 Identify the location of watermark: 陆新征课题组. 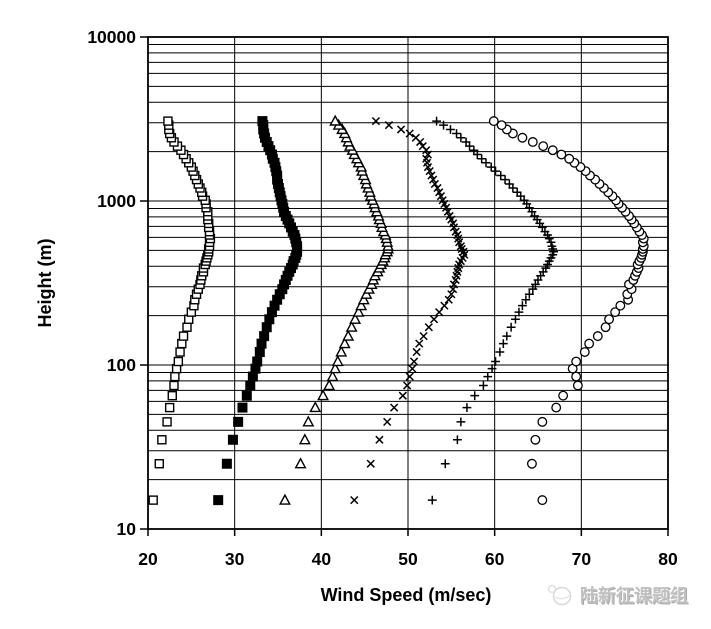
(617, 595).